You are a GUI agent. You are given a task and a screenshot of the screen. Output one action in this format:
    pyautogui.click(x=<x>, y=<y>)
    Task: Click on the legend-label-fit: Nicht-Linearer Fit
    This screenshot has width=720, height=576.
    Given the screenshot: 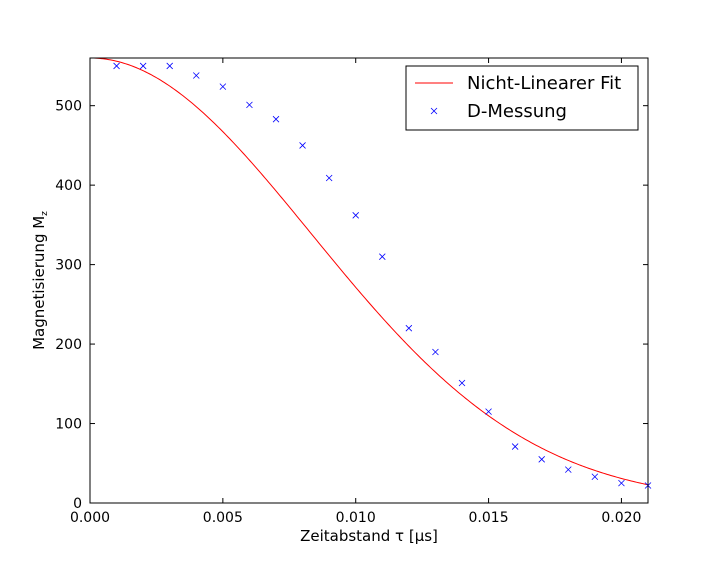 What is the action you would take?
    pyautogui.click(x=544, y=83)
    